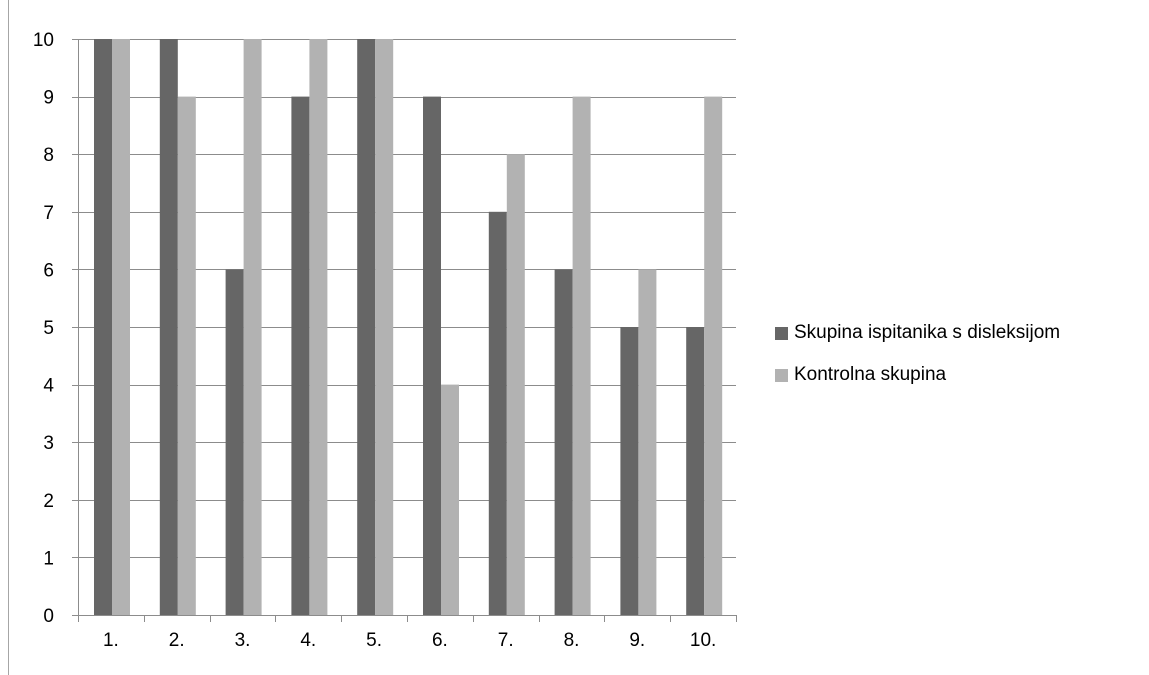 The height and width of the screenshot is (675, 1149). I want to click on ytick-label-2: 2, so click(48, 501).